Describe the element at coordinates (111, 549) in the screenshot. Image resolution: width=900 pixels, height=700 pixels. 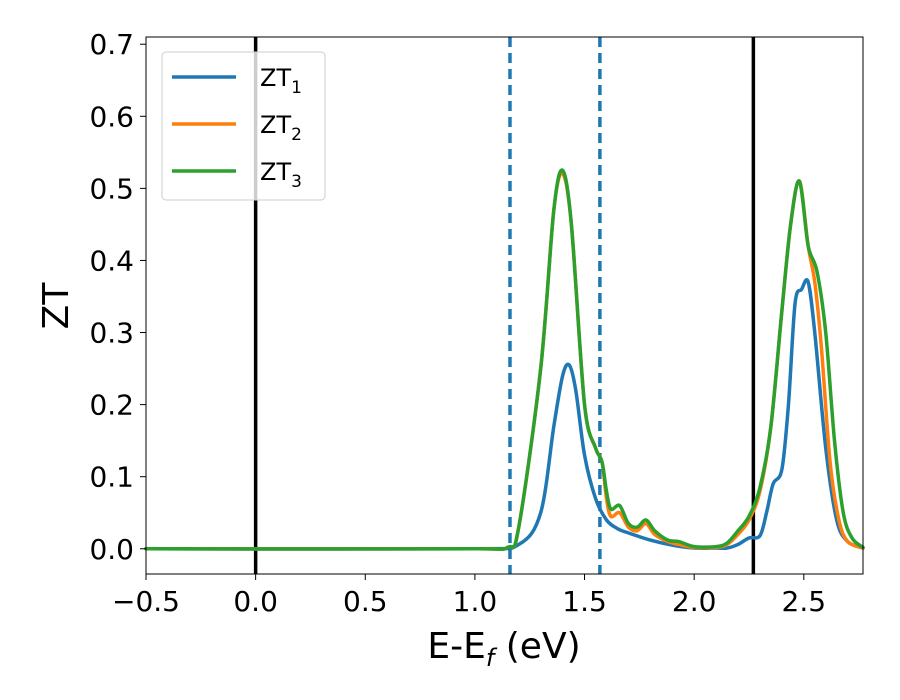
I see `y-tick-label-0: 0.0` at that location.